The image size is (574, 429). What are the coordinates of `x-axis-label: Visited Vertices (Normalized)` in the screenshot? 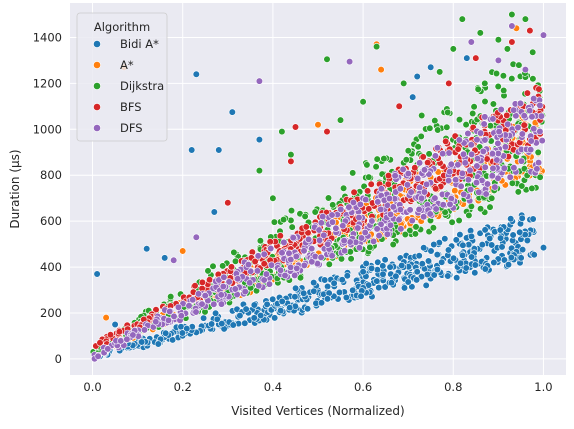 It's located at (317, 411).